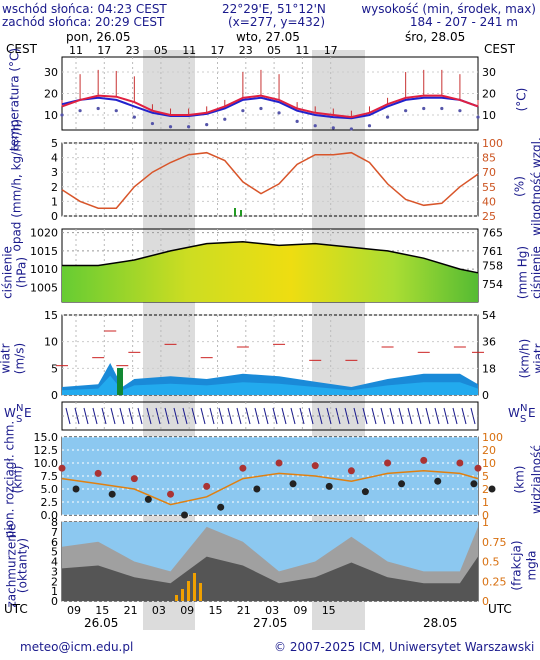  I want to click on bottom-day-1: 26.05, so click(101, 623).